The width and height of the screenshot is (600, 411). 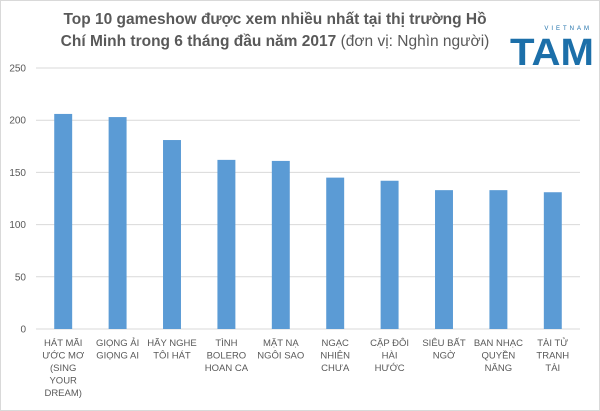 I want to click on y-tick-label: 0, so click(x=23, y=330).